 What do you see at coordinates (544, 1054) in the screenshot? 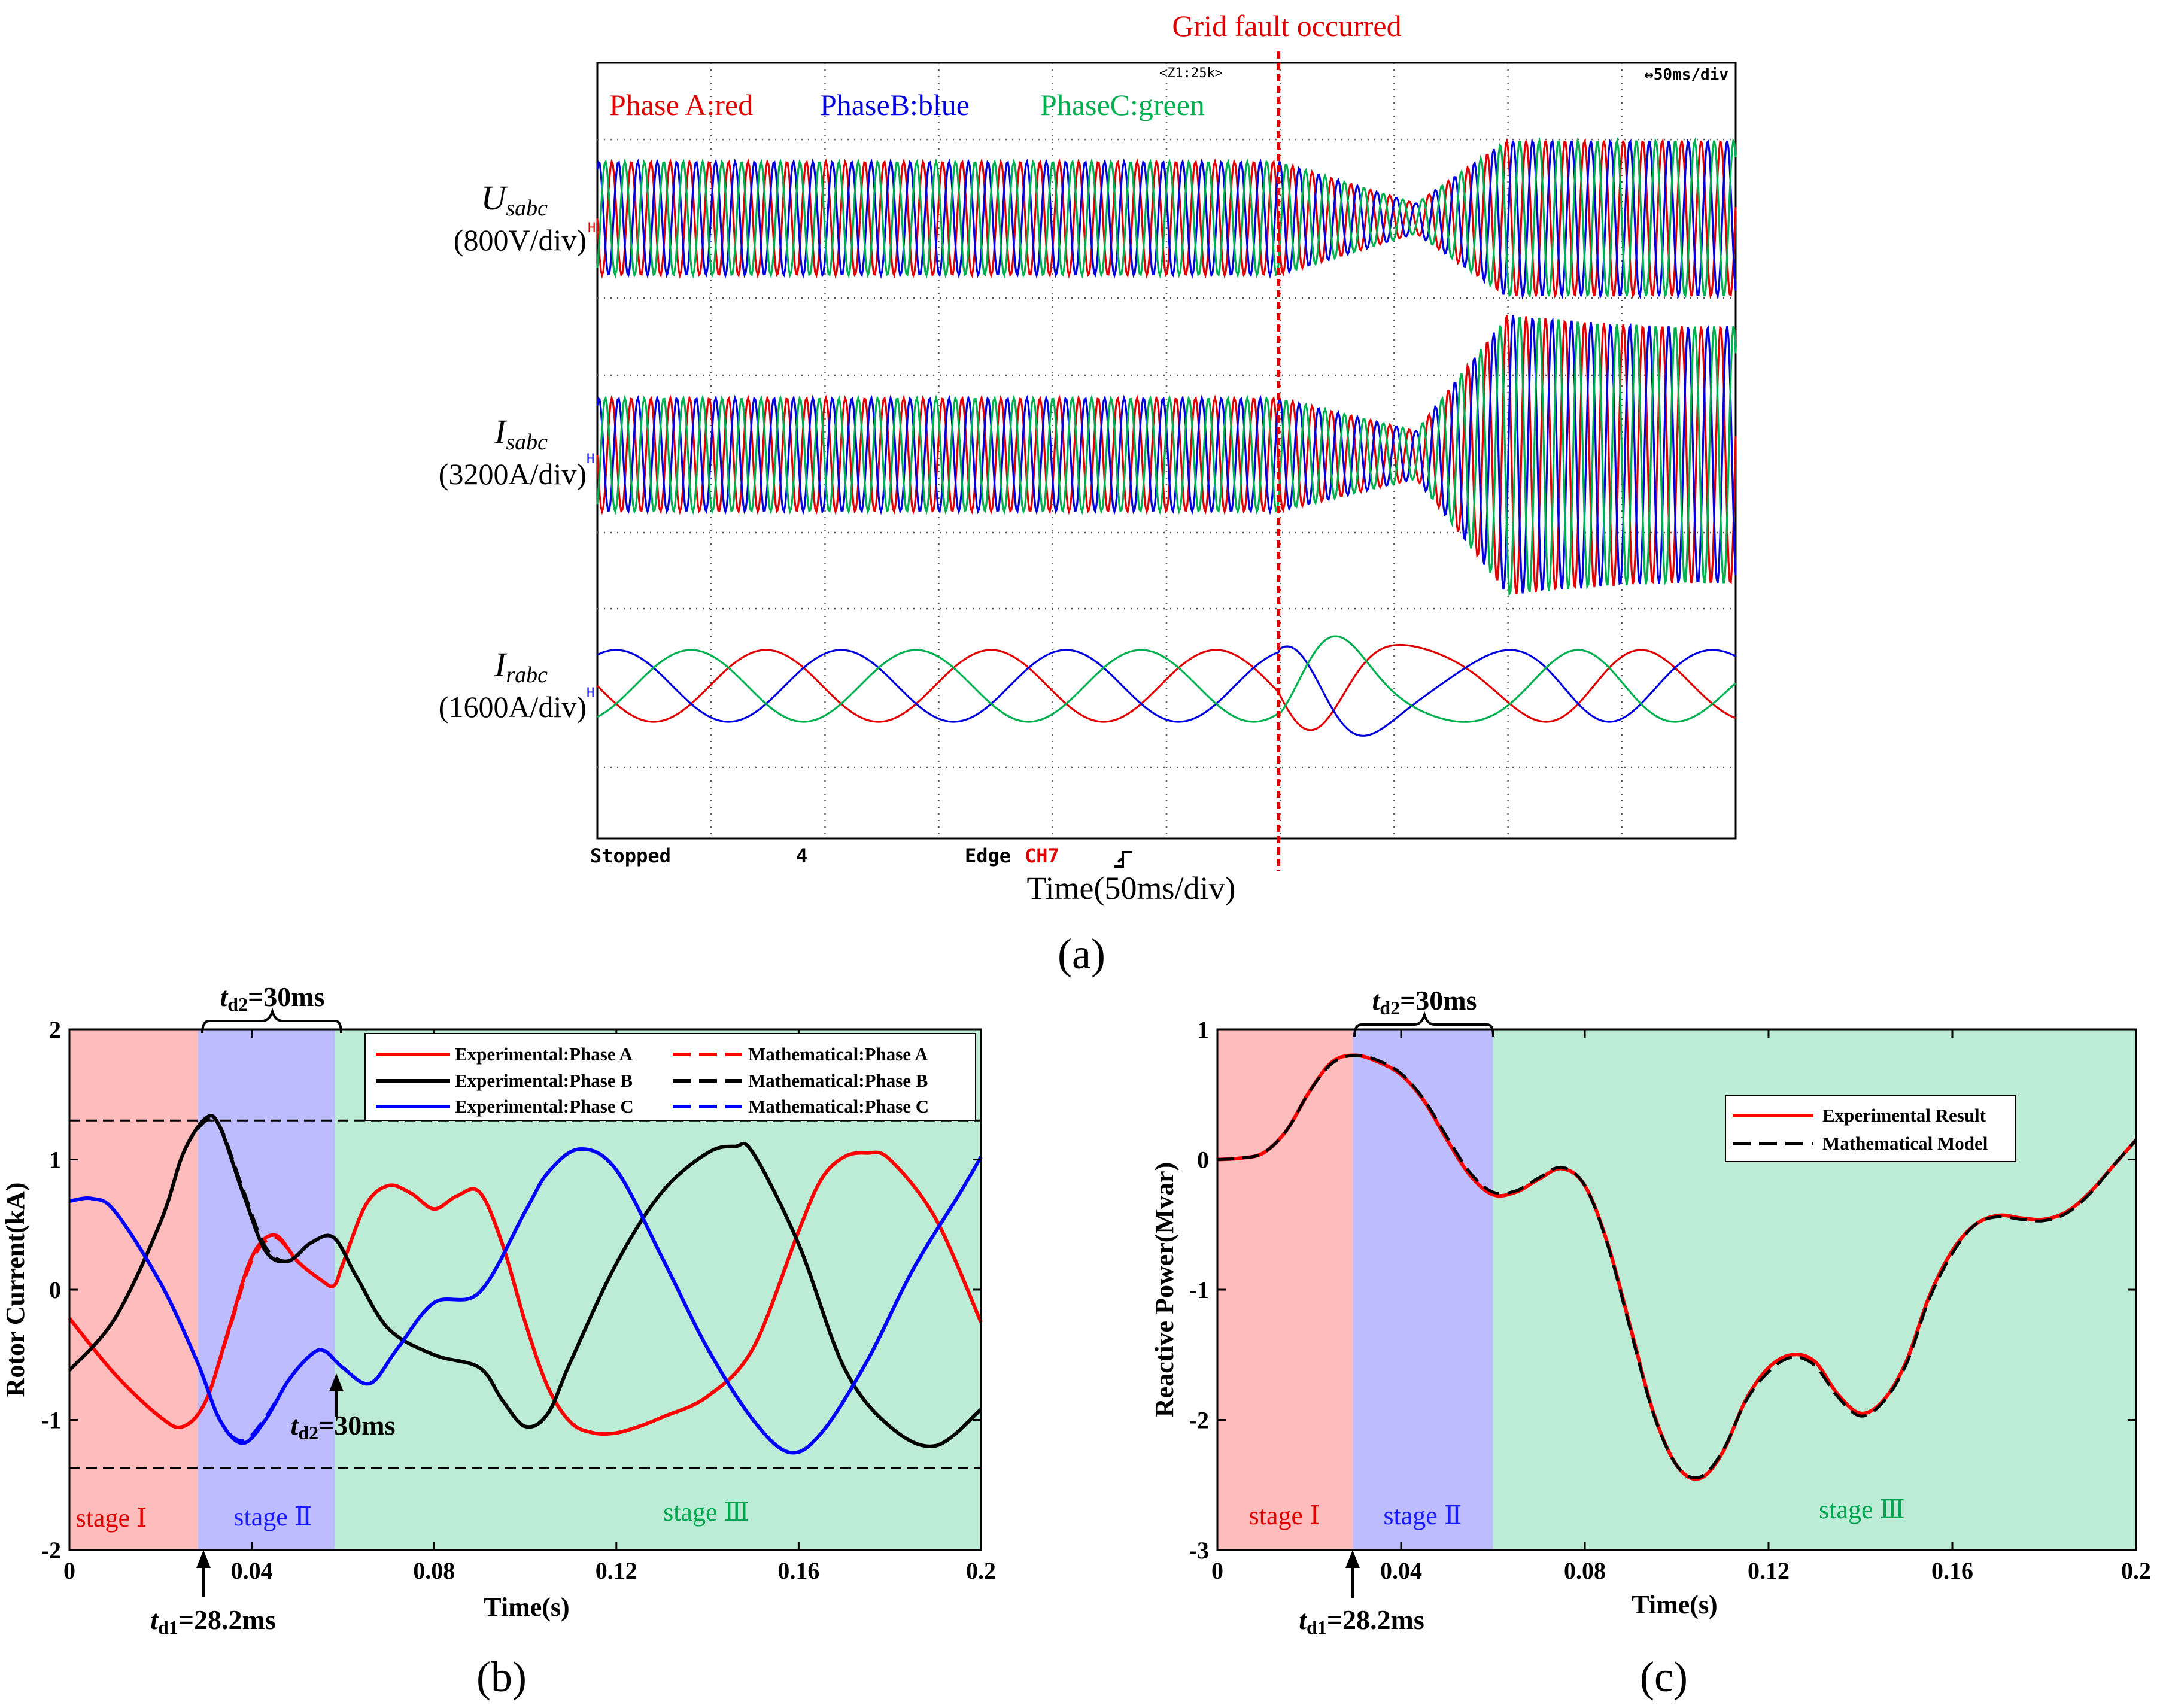
I see `b-legend-exp-a: Experimental:Phase A` at bounding box center [544, 1054].